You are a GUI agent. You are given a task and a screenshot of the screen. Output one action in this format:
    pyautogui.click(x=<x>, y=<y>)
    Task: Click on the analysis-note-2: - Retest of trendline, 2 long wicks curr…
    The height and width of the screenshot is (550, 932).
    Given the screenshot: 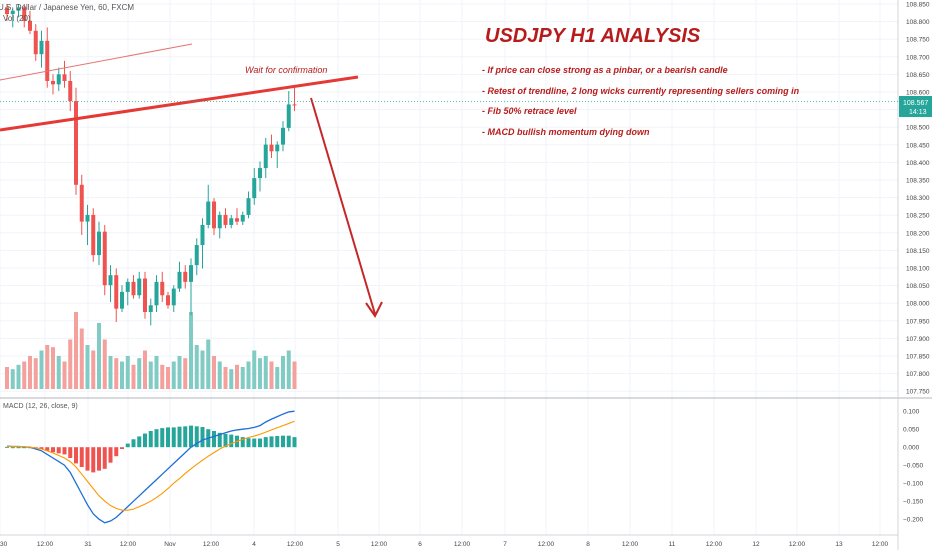 What is the action you would take?
    pyautogui.click(x=641, y=91)
    